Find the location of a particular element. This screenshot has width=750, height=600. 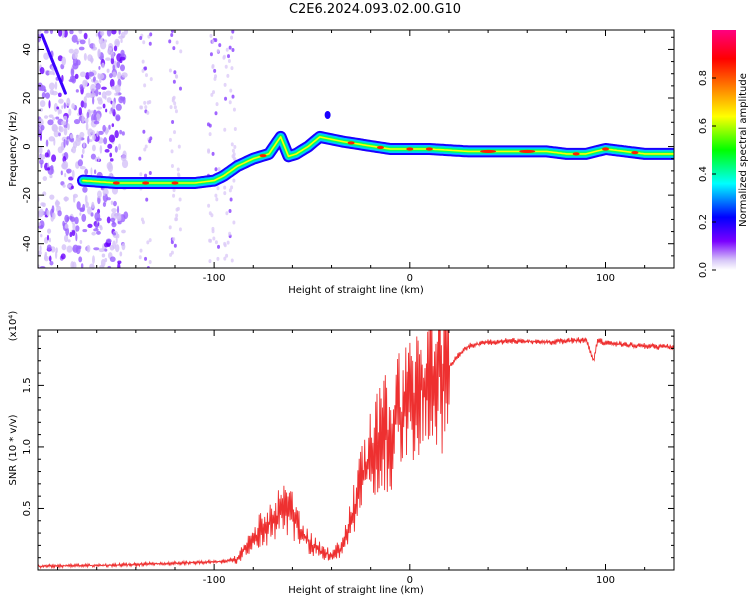

colorbar-ticks: 0.0 0.2 0.4 0.6 0.8 is located at coordinates (707, 174).